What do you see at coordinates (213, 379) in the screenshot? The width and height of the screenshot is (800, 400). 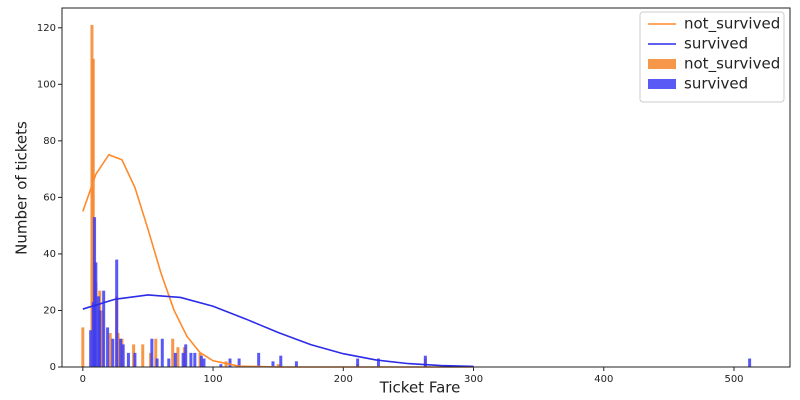 I see `x-tick-label: 100` at bounding box center [213, 379].